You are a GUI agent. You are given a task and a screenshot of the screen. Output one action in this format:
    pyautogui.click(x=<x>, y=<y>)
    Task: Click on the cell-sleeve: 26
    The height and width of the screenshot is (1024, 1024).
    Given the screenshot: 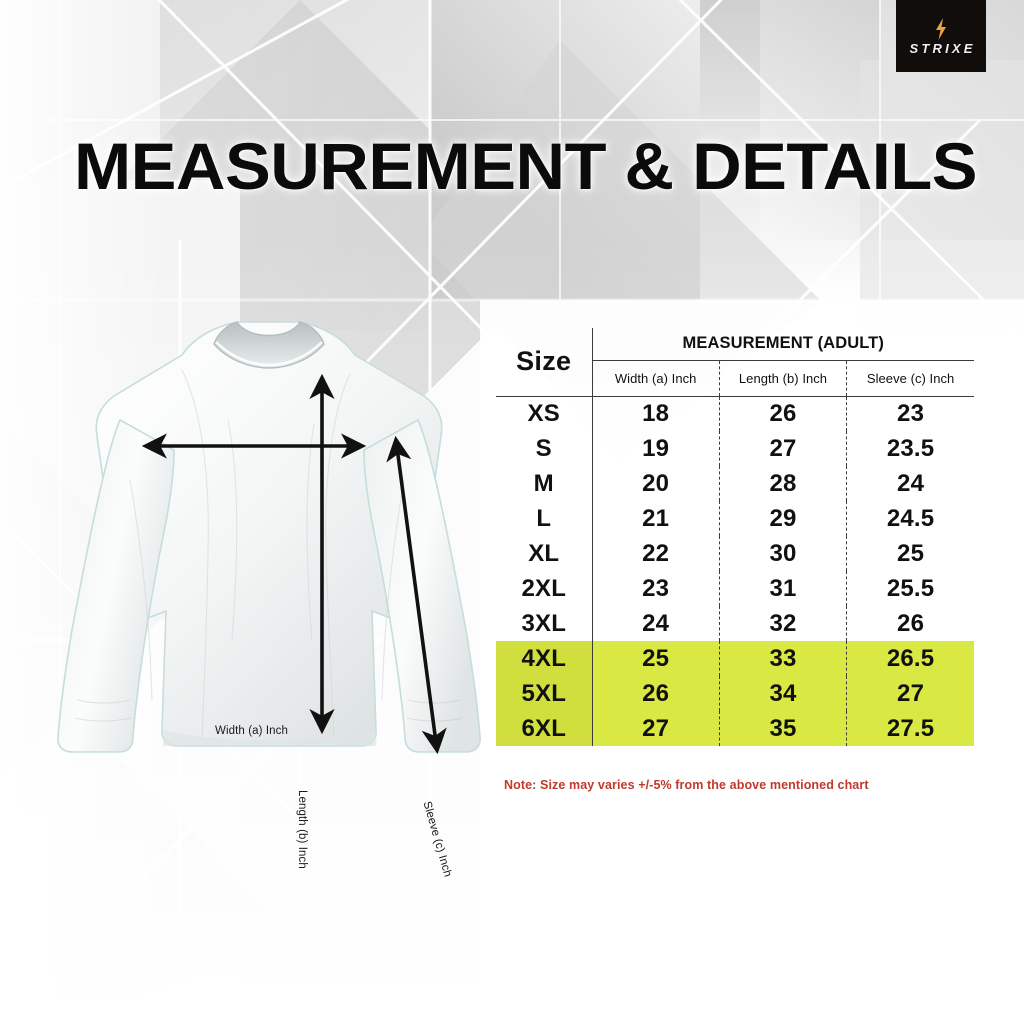 What is the action you would take?
    pyautogui.click(x=910, y=623)
    